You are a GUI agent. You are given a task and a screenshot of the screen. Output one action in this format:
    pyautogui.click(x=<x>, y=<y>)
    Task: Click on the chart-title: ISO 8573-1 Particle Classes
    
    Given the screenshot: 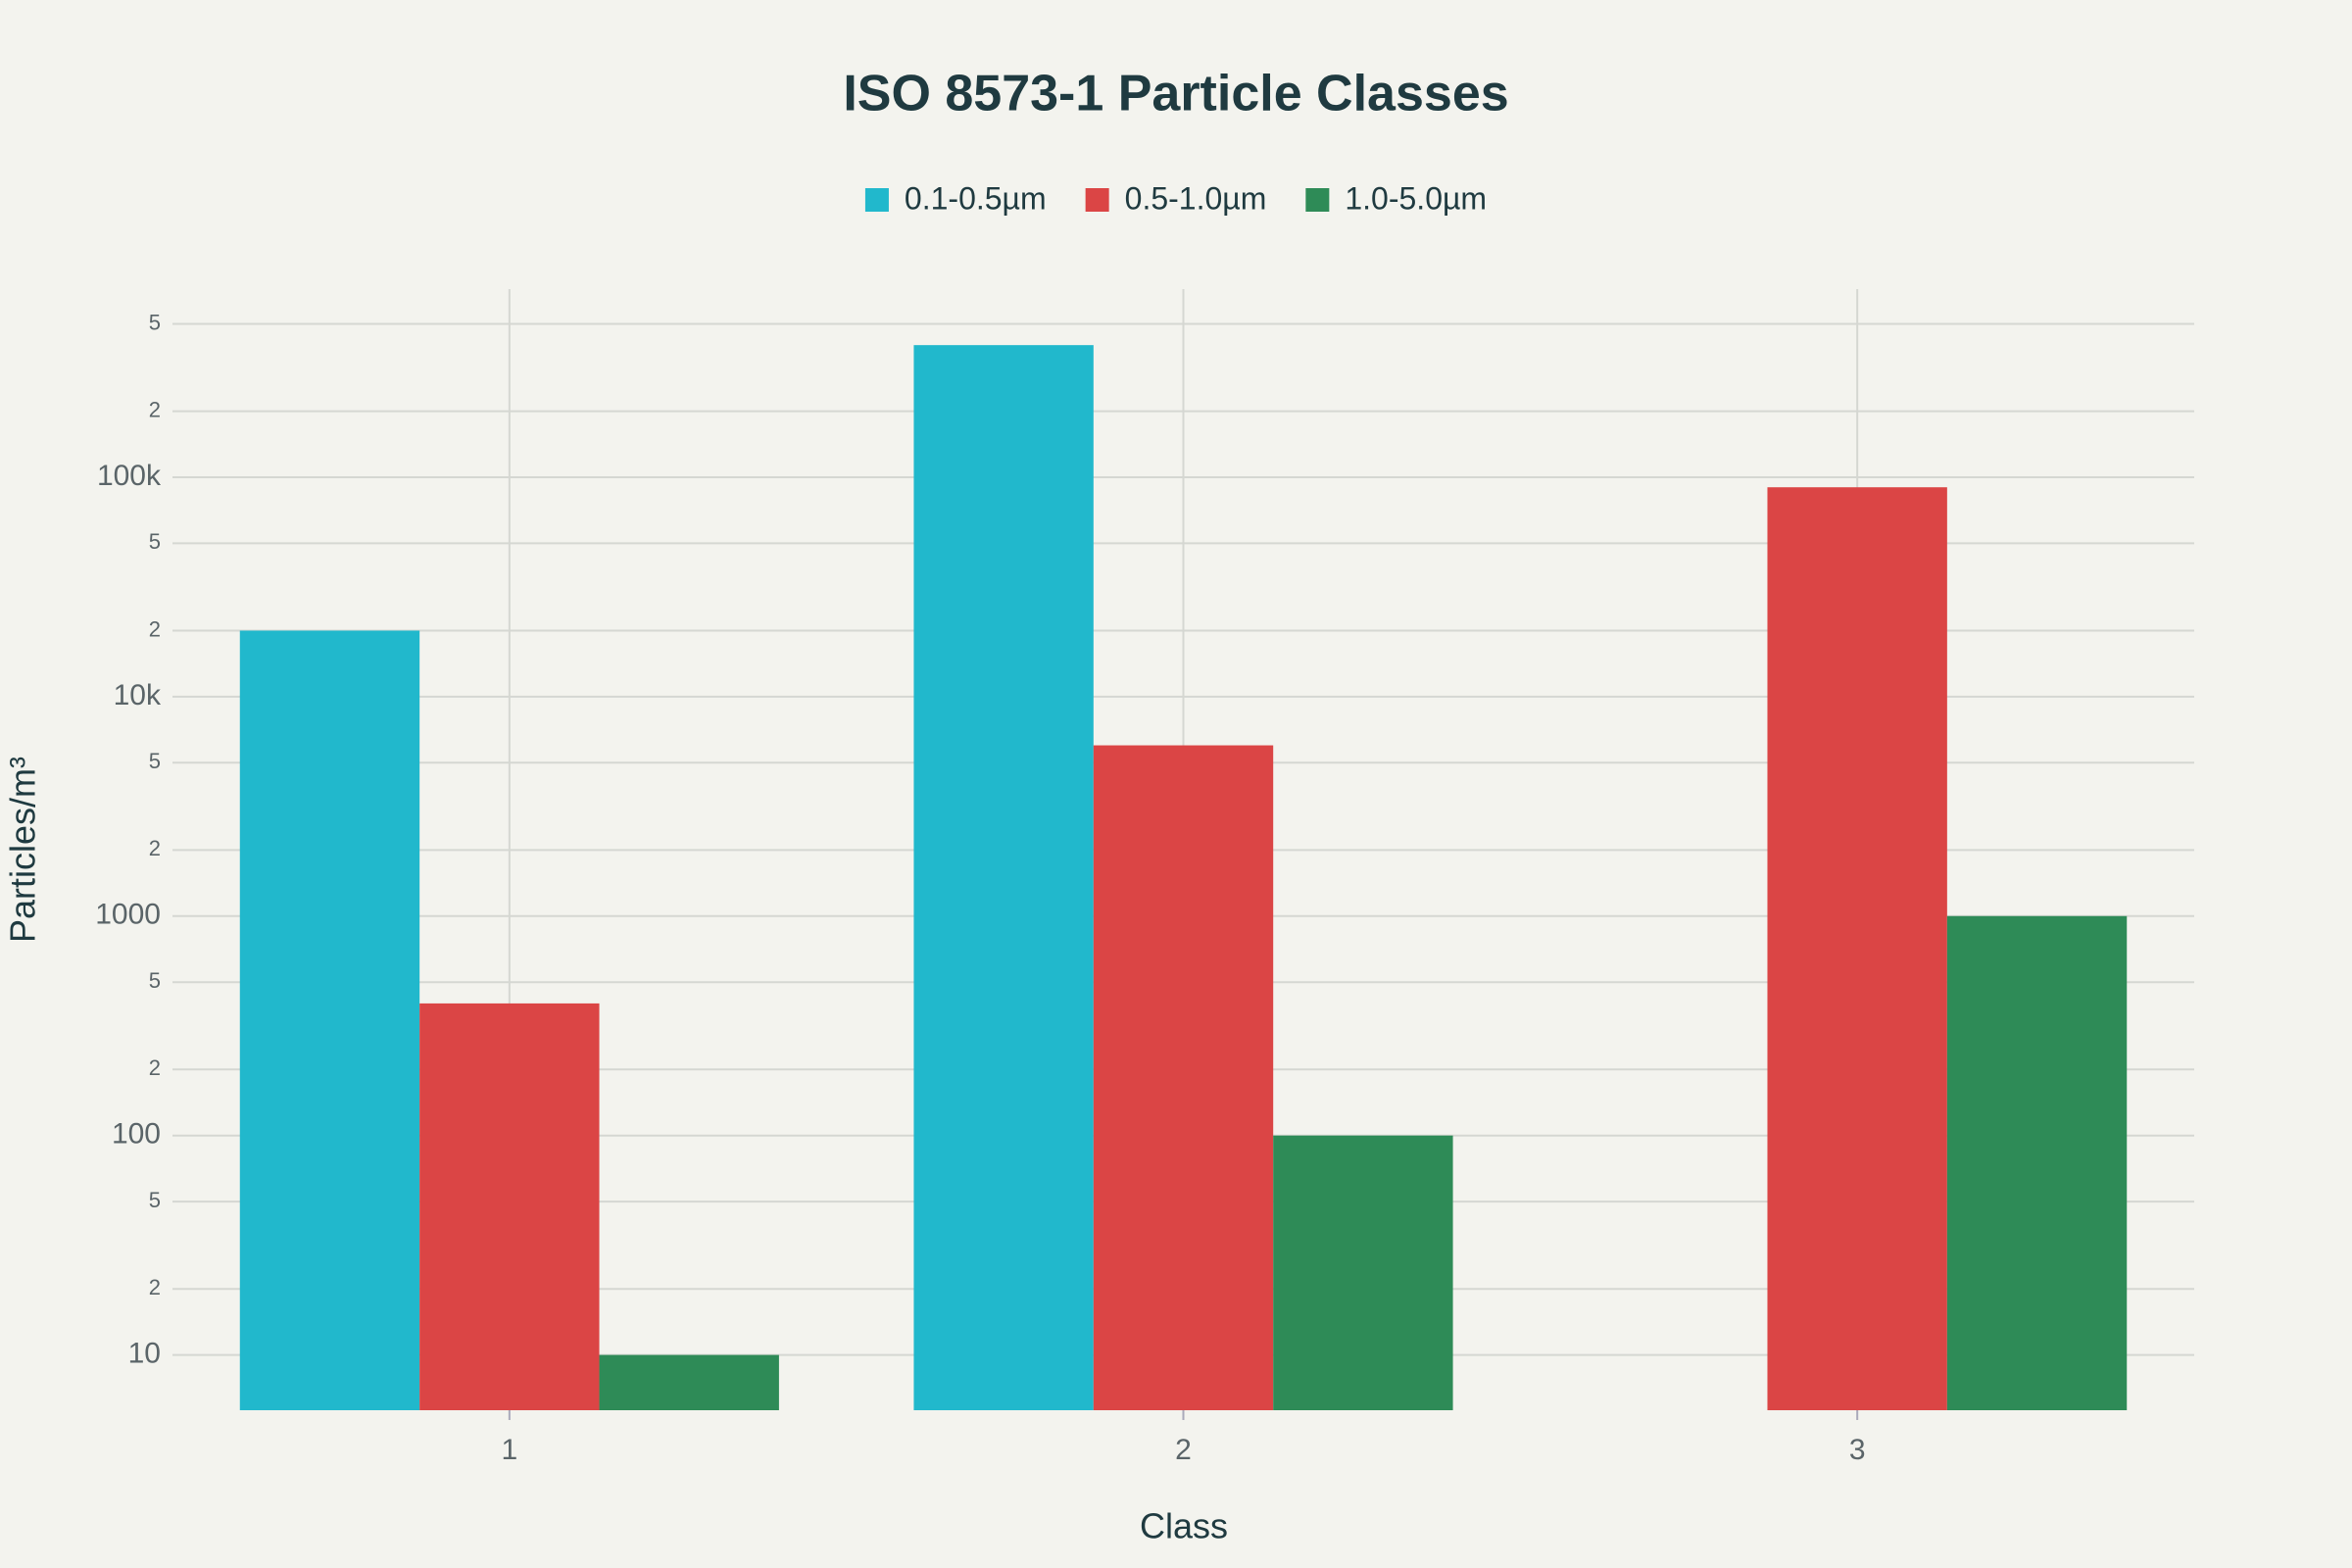 What is the action you would take?
    pyautogui.click(x=1175, y=94)
    